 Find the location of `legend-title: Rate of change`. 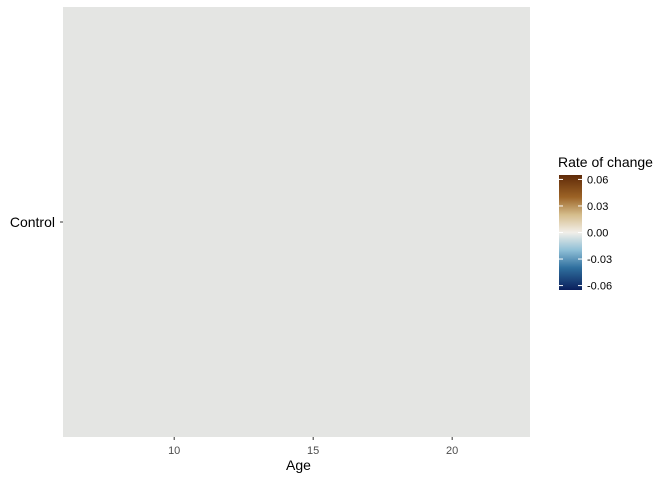

legend-title: Rate of change is located at coordinates (605, 162).